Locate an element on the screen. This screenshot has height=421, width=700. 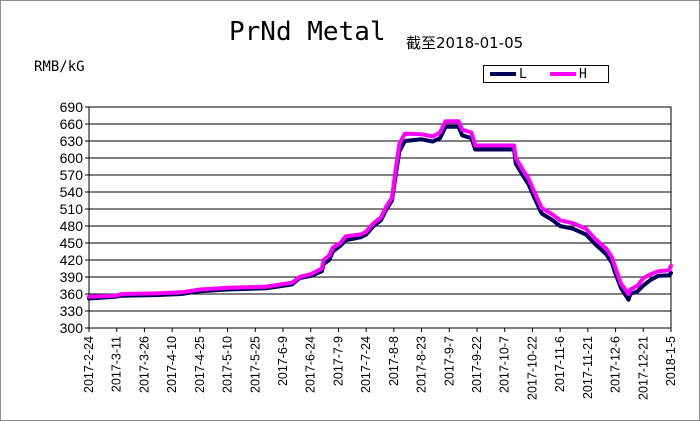
y-tick-label: 420 is located at coordinates (72, 260).